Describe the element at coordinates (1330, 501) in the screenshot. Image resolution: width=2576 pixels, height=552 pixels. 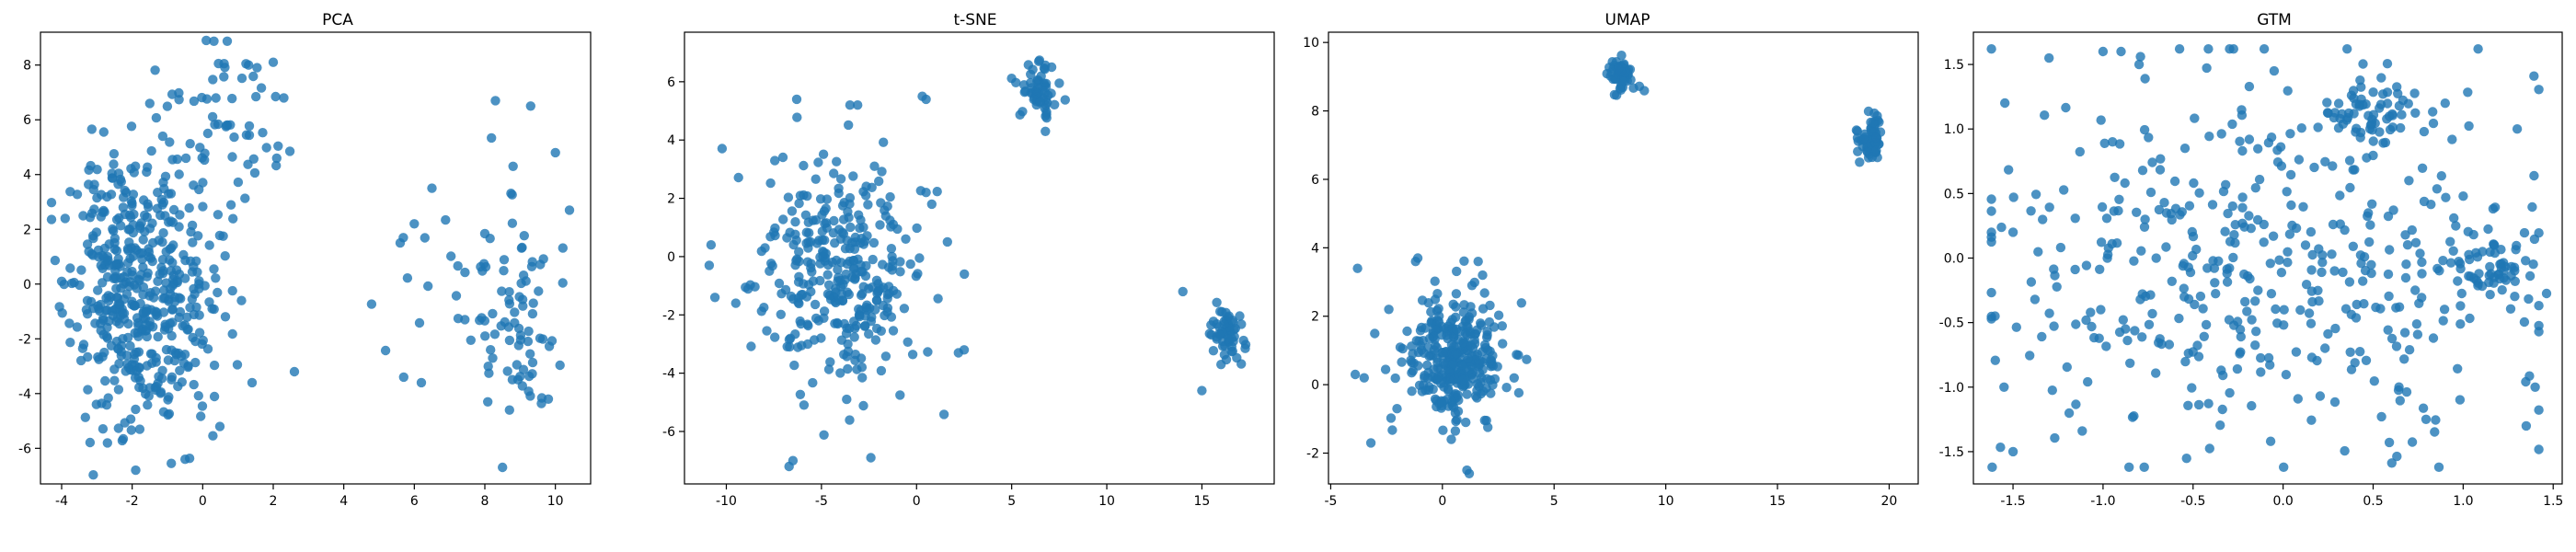
I see `x-tick-label: -5` at that location.